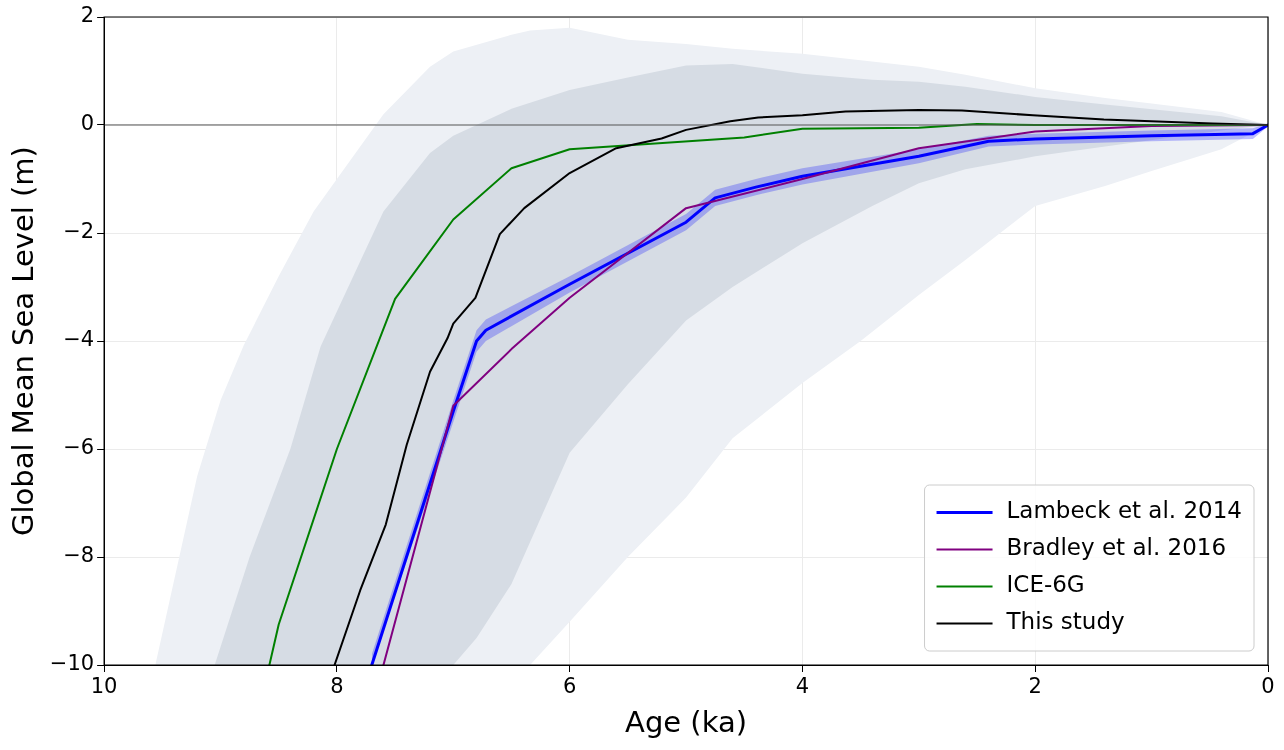 The image size is (1284, 750). Describe the element at coordinates (1116, 547) in the screenshot. I see `legend-label: Bradley et al. 2016` at that location.